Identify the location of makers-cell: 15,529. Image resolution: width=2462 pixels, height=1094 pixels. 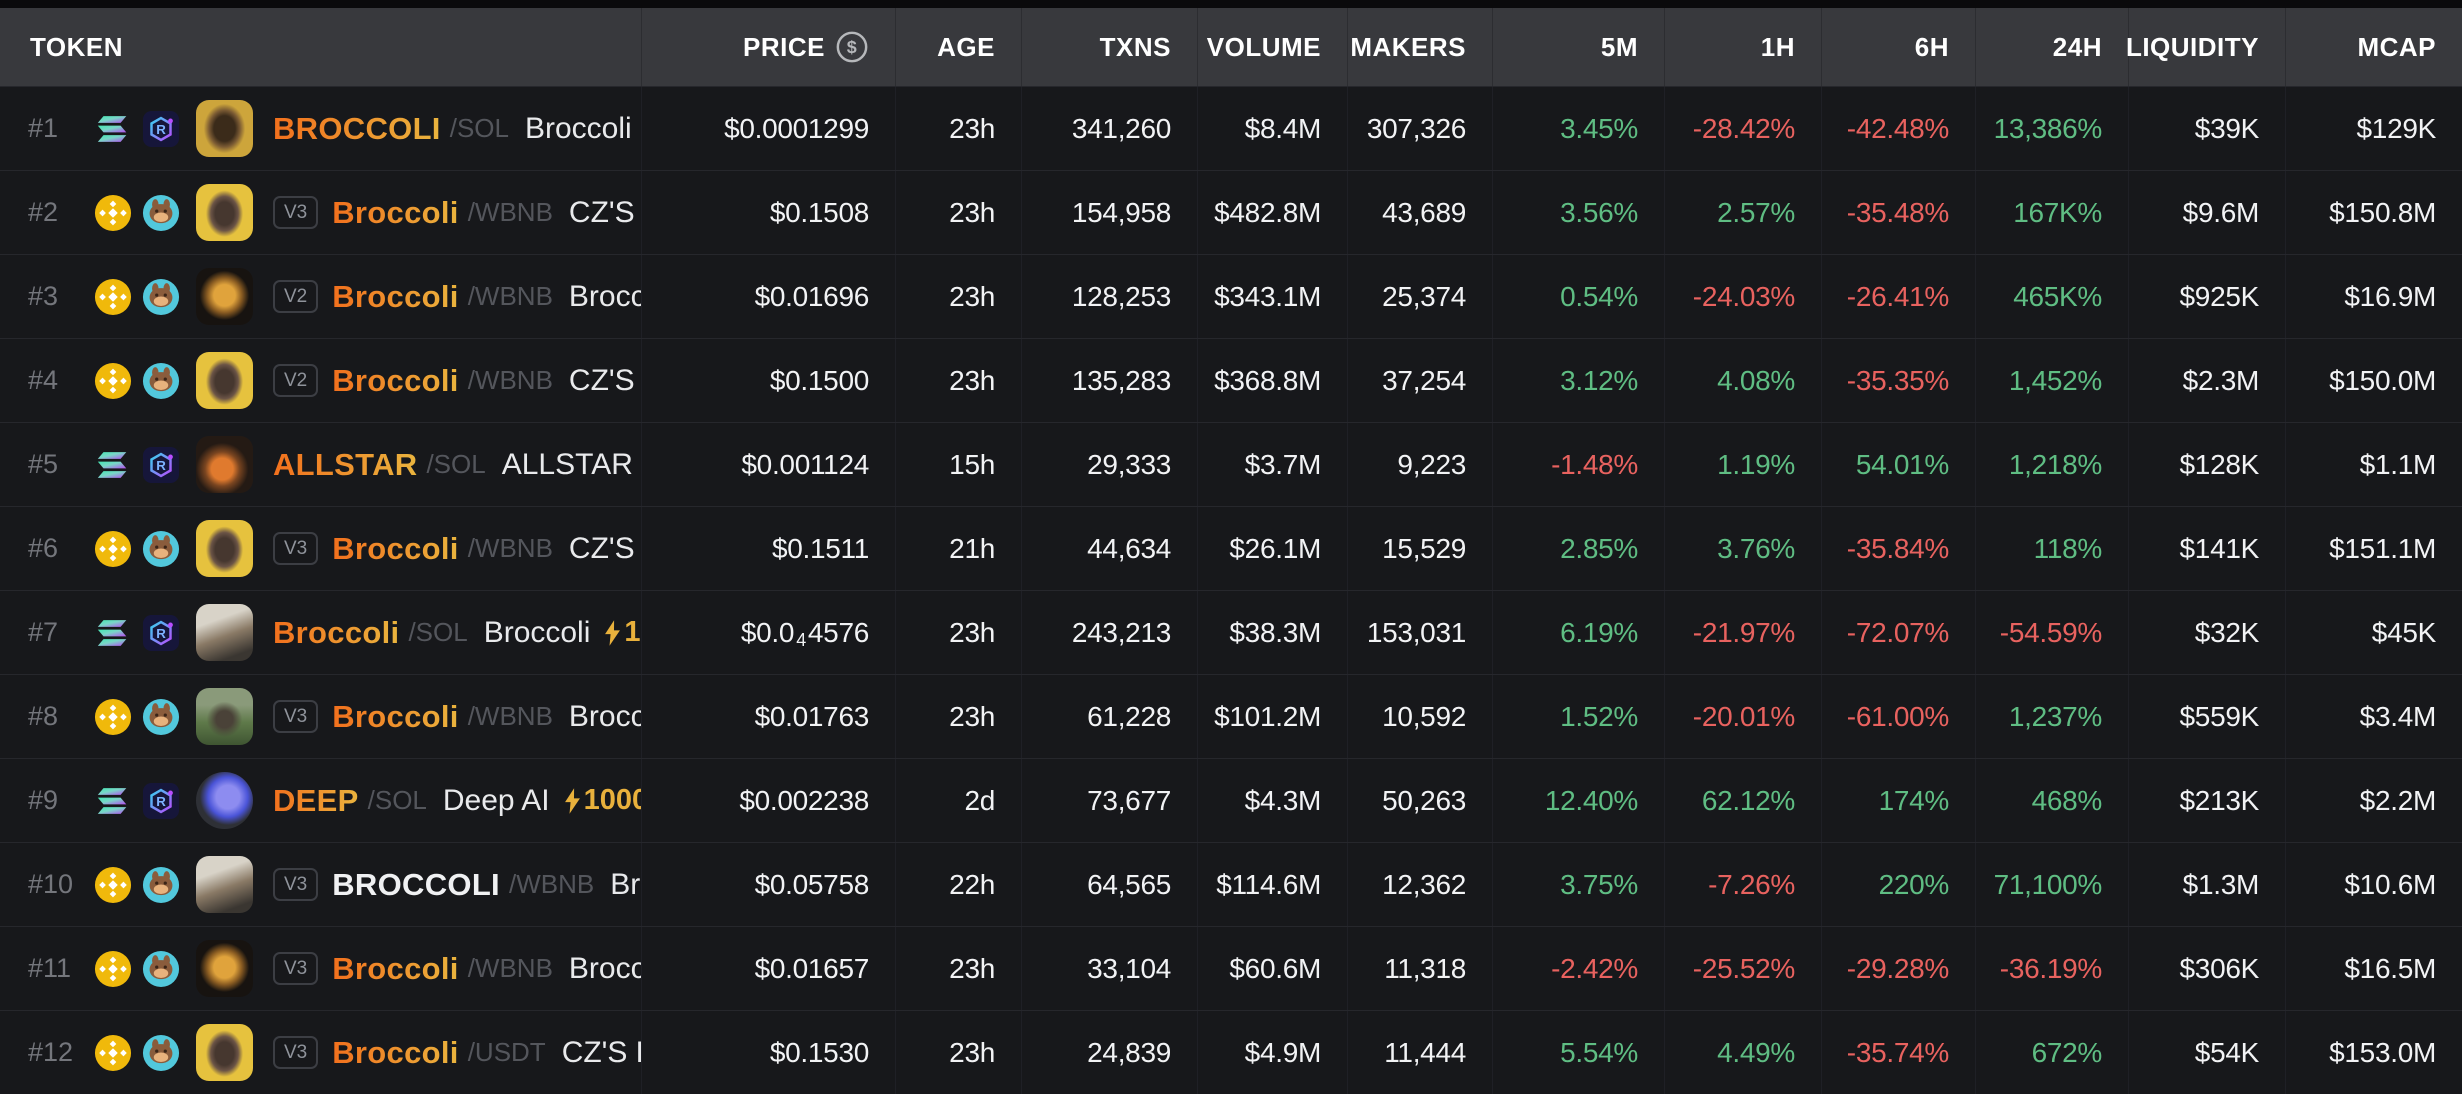
(1419, 548).